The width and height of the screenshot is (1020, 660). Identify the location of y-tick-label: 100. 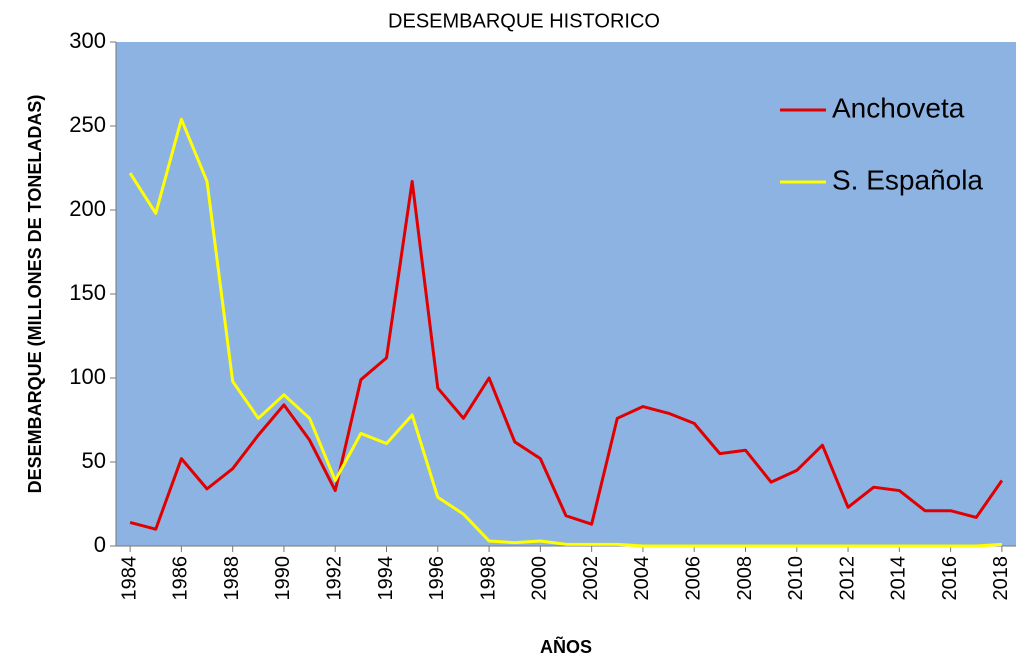
(87, 376).